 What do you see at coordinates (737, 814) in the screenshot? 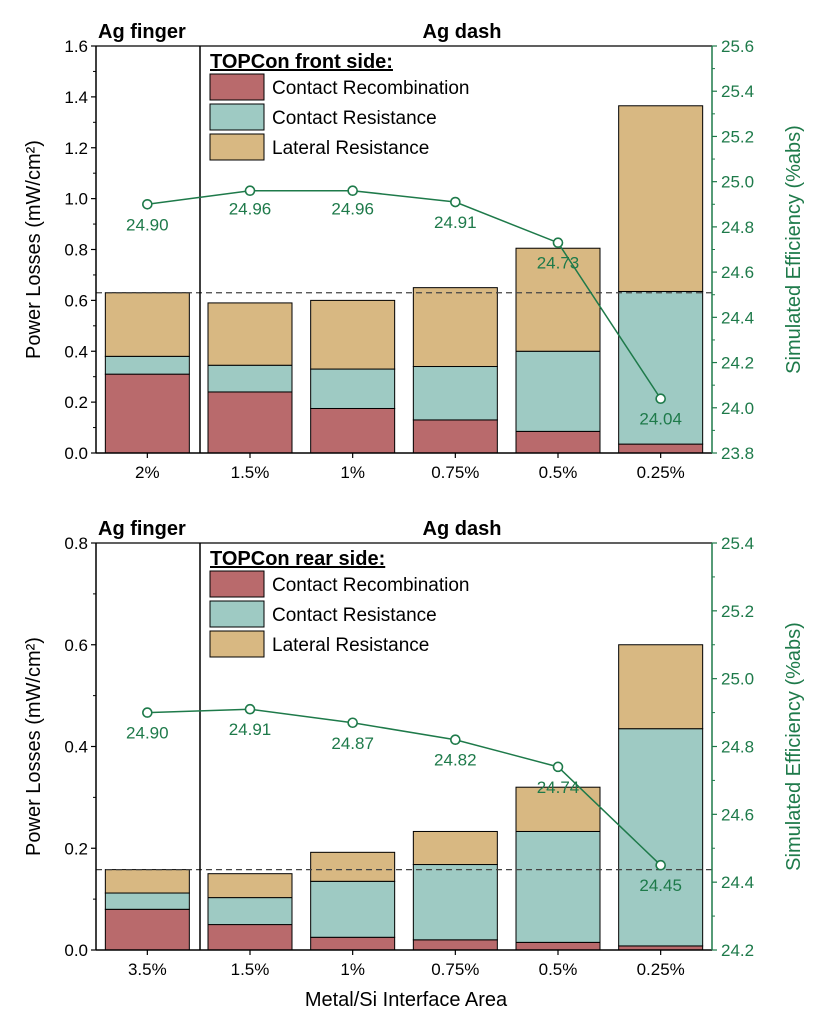
I see `y2-tick-label: 24.6` at bounding box center [737, 814].